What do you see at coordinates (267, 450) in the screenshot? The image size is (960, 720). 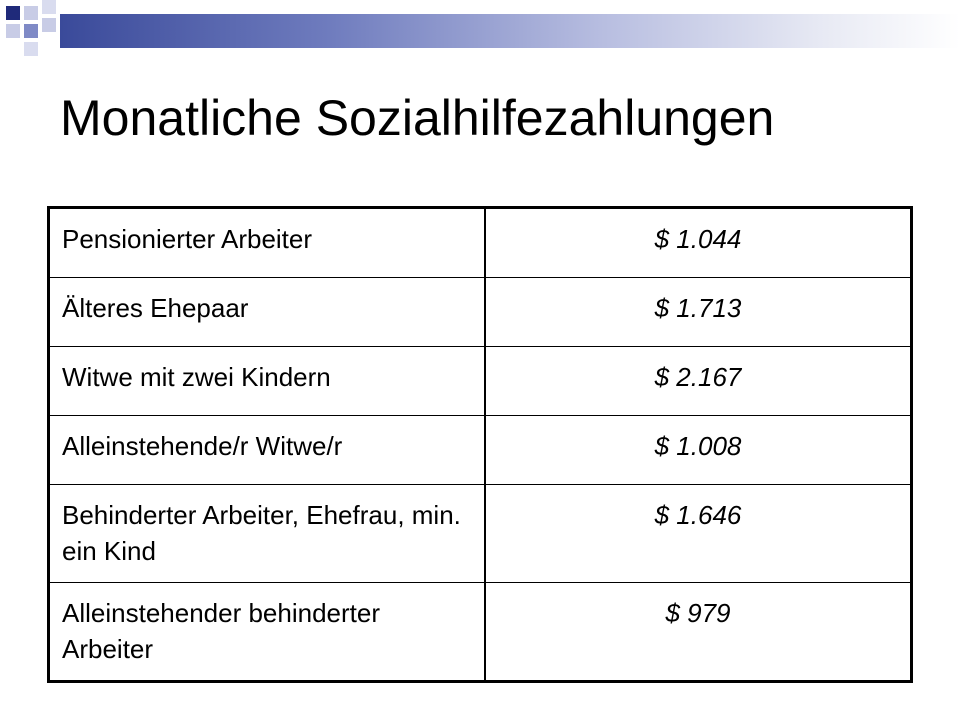 I see `row-label: Alleinstehende/r Witwe/r` at bounding box center [267, 450].